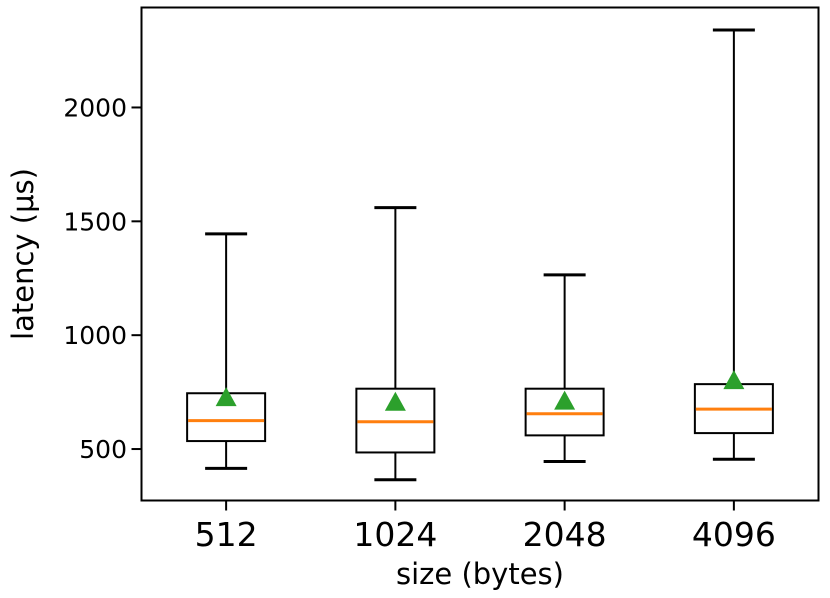  Describe the element at coordinates (480, 574) in the screenshot. I see `x-axis-label: size (bytes)` at that location.